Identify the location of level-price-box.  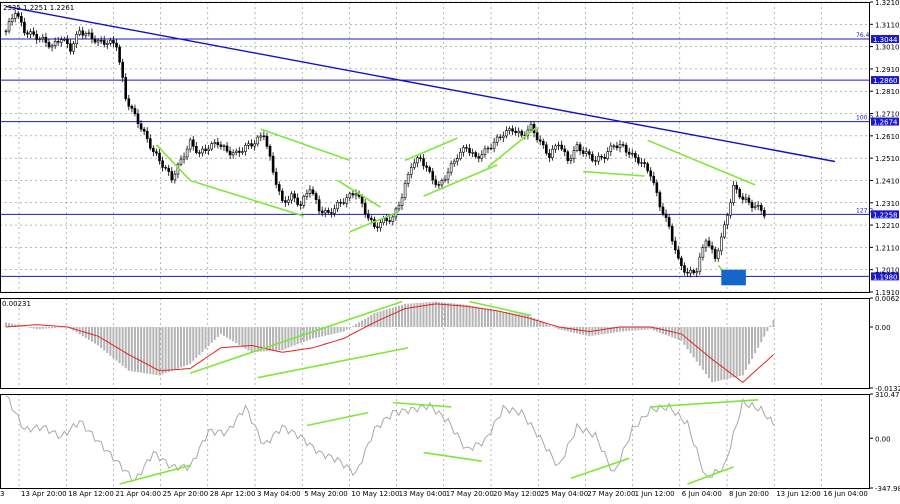
(885, 276).